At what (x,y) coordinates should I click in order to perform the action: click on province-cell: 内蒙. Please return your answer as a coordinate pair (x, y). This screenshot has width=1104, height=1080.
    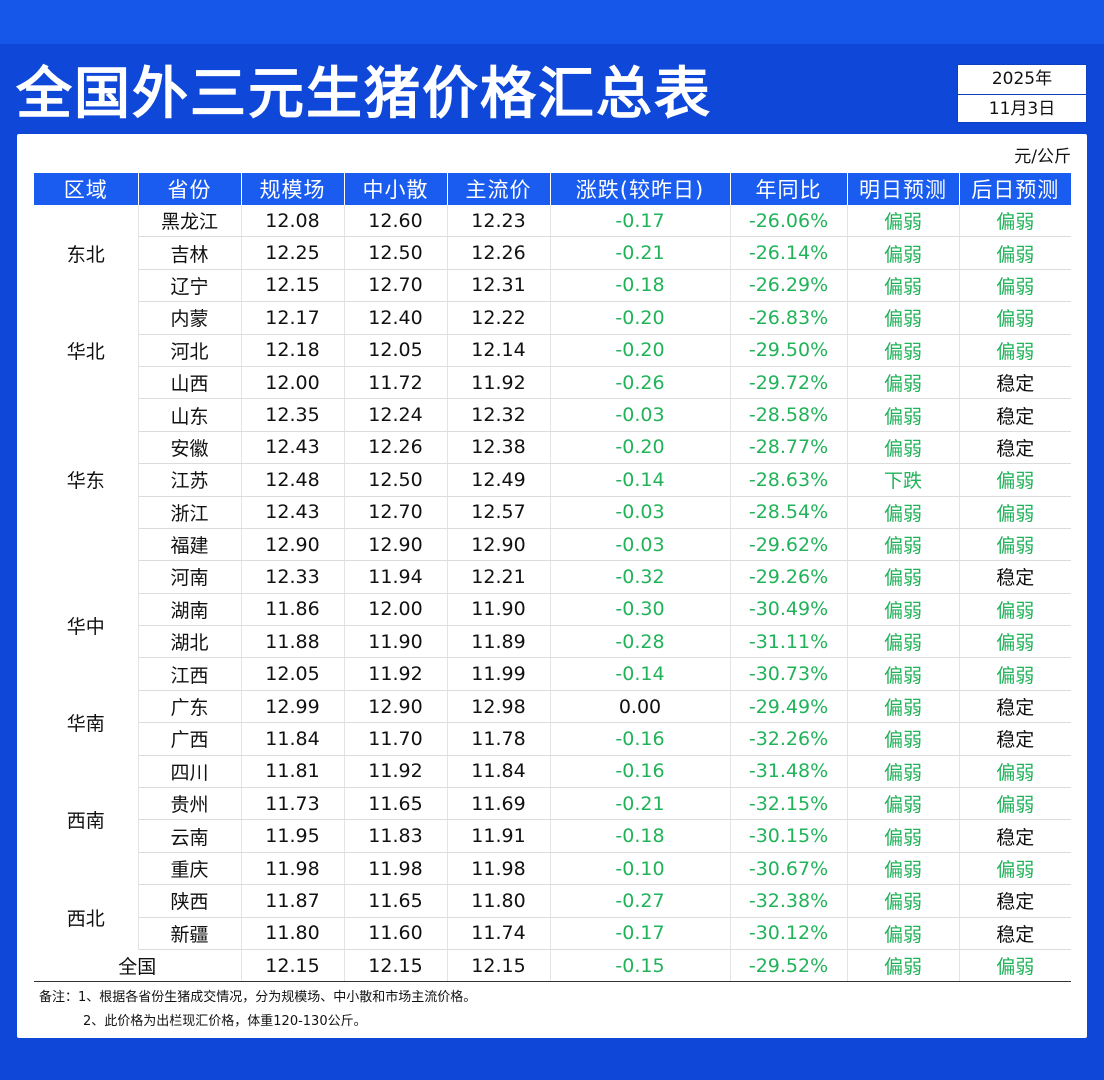
    Looking at the image, I should click on (190, 318).